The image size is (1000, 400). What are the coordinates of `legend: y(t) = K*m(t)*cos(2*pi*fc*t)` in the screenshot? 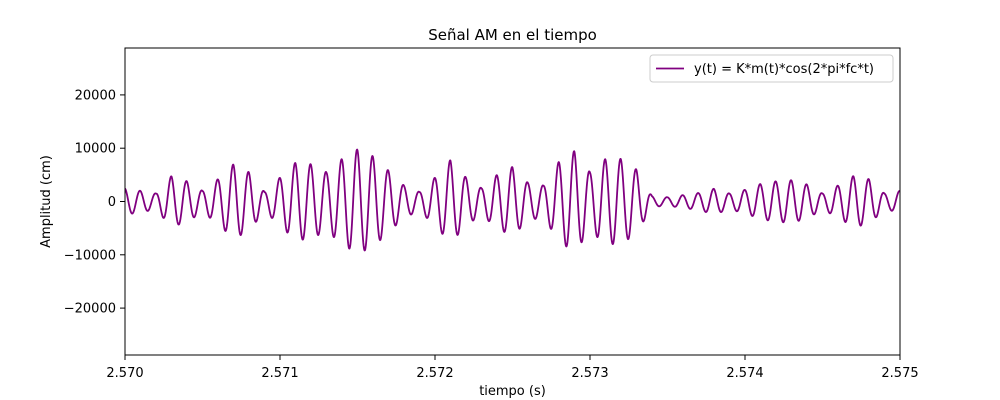 It's located at (771, 68).